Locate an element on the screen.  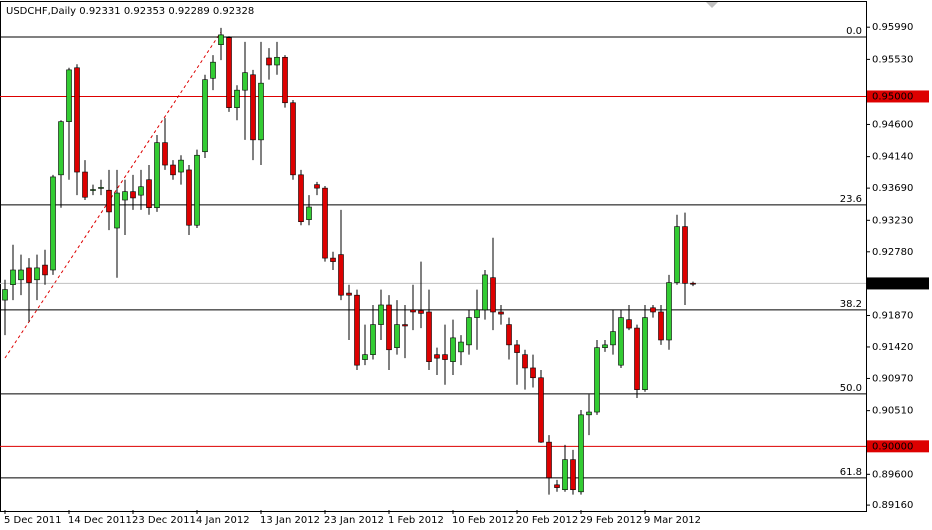
x-tick-label: 10 Feb 2012 is located at coordinates (483, 520).